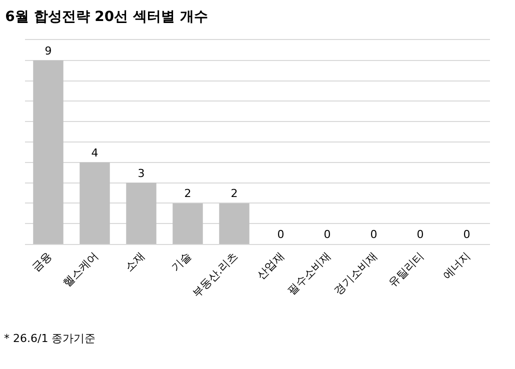 The height and width of the screenshot is (369, 515). What do you see at coordinates (50, 338) in the screenshot?
I see `text: * 26.6/1 종가기준` at bounding box center [50, 338].